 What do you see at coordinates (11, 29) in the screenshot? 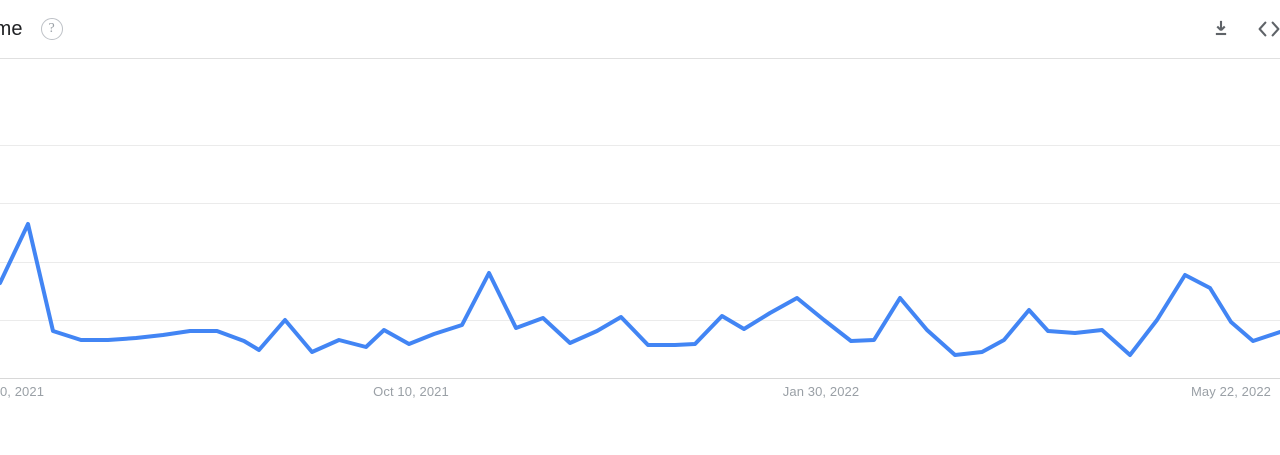
I see `page-title: st over time` at bounding box center [11, 29].